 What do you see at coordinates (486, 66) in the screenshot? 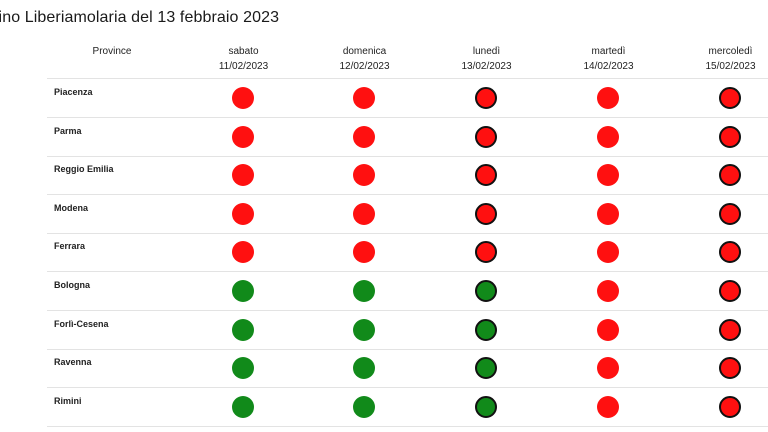
I see `day-date: 13/02/2023` at bounding box center [486, 66].